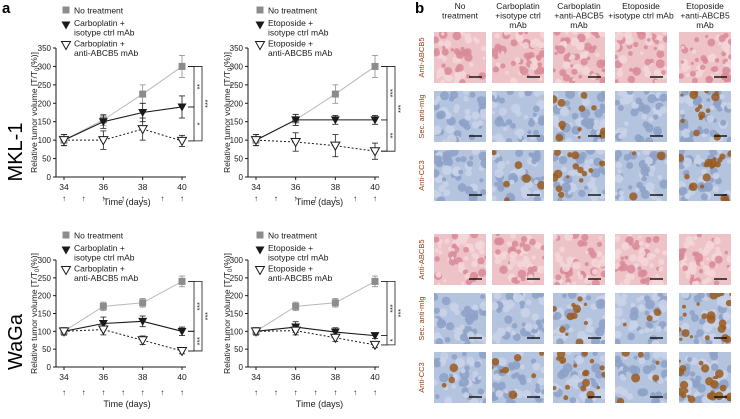 Image resolution: width=740 pixels, height=419 pixels. What do you see at coordinates (45, 331) in the screenshot?
I see `y-tick-label: 100` at bounding box center [45, 331].